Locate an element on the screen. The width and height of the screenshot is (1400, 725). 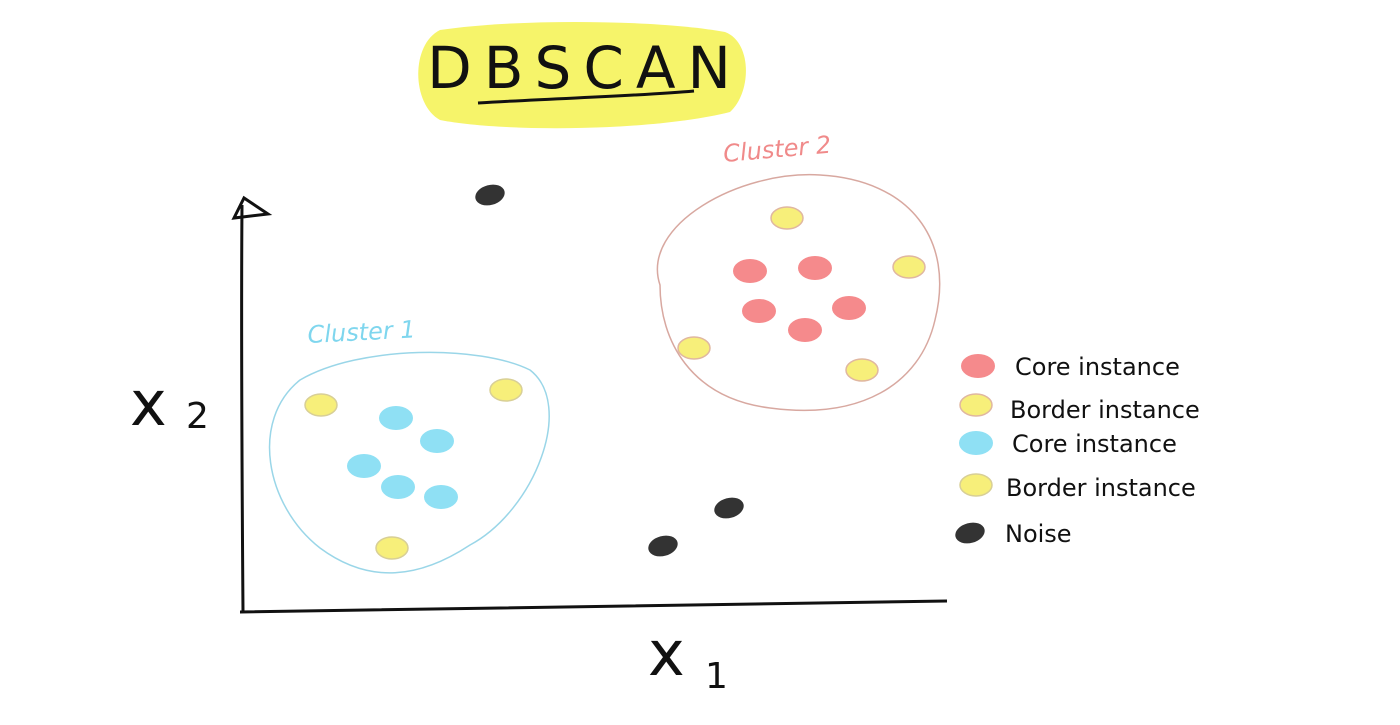
cluster-1-boundary is located at coordinates (409, 462).